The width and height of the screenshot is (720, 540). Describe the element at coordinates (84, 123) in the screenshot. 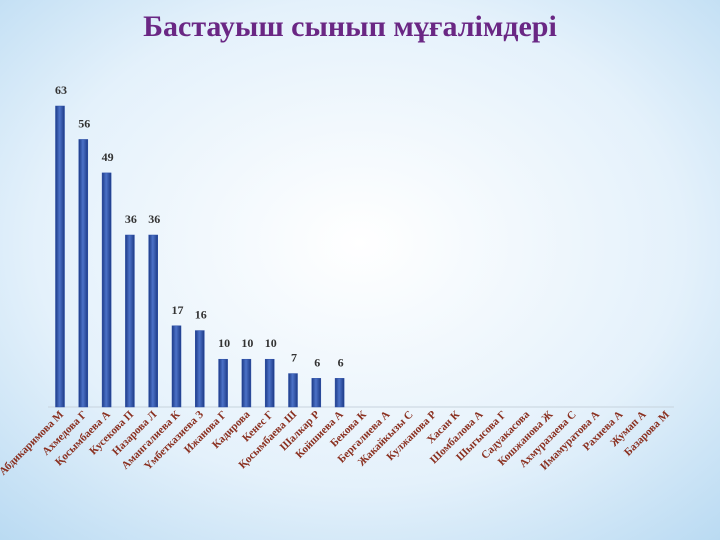

I see `value-label: 56` at that location.